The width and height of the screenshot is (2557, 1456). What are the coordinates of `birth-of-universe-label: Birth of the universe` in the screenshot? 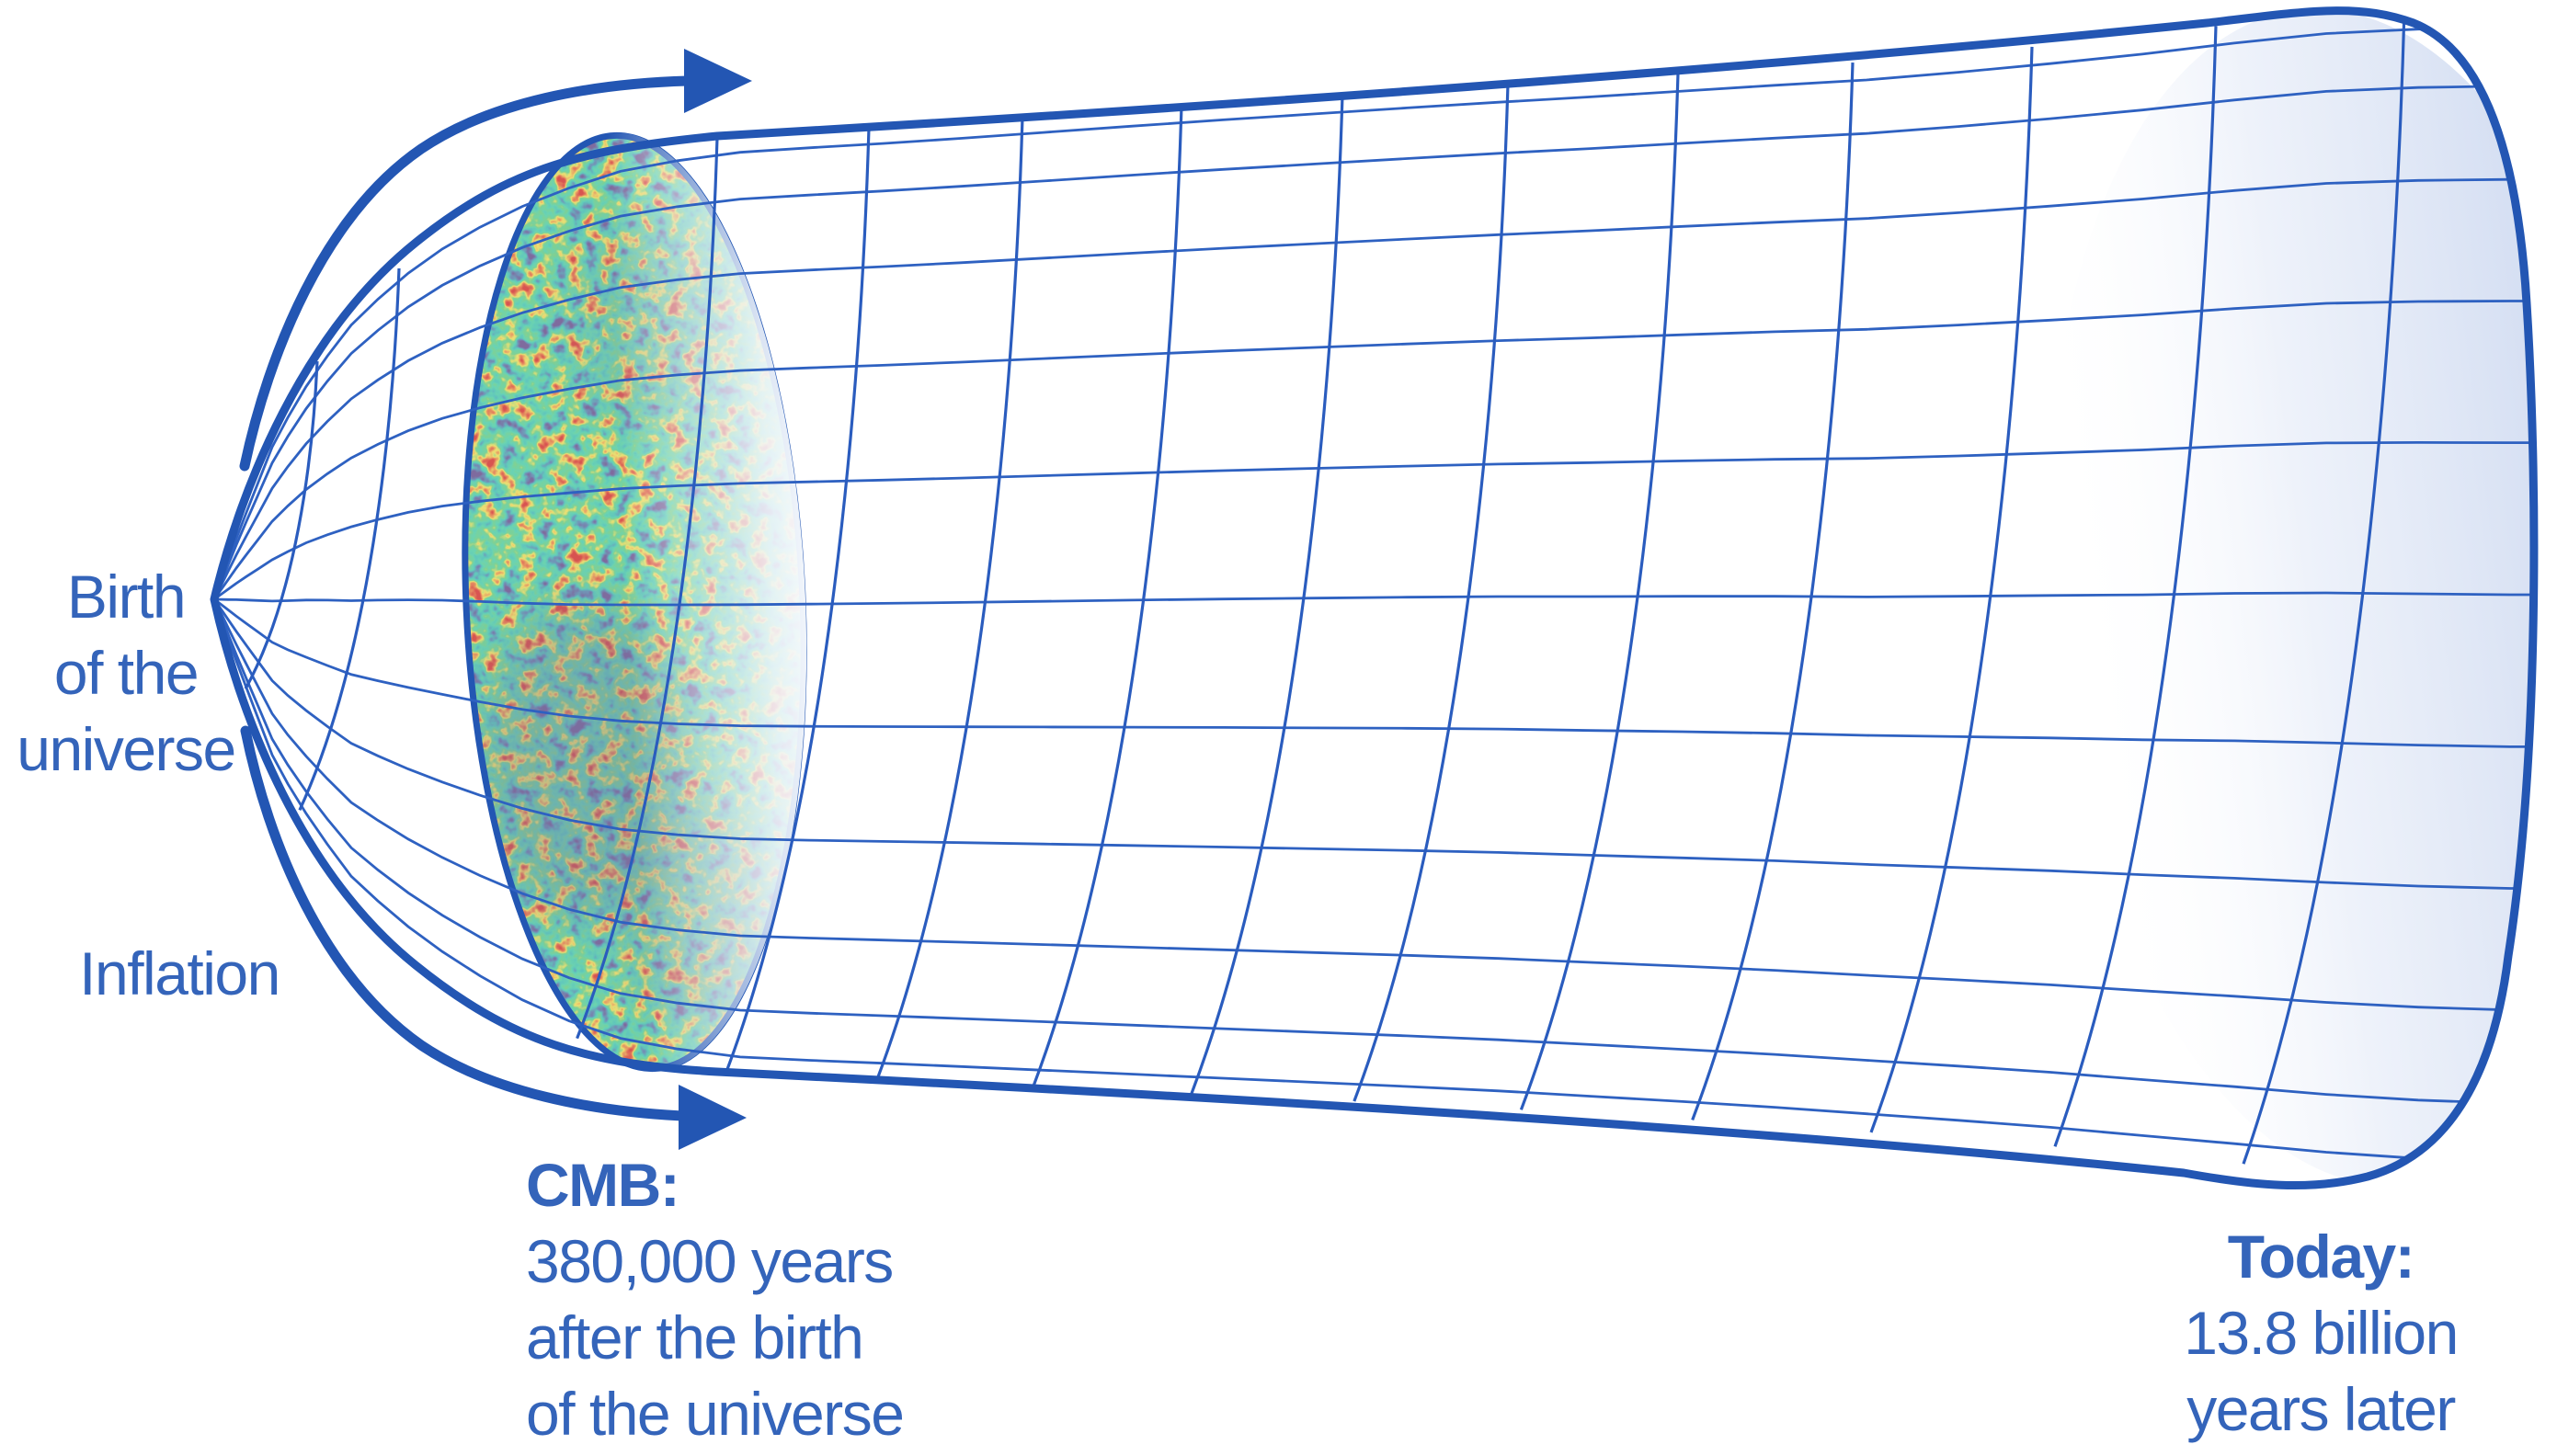 It's located at (126, 673).